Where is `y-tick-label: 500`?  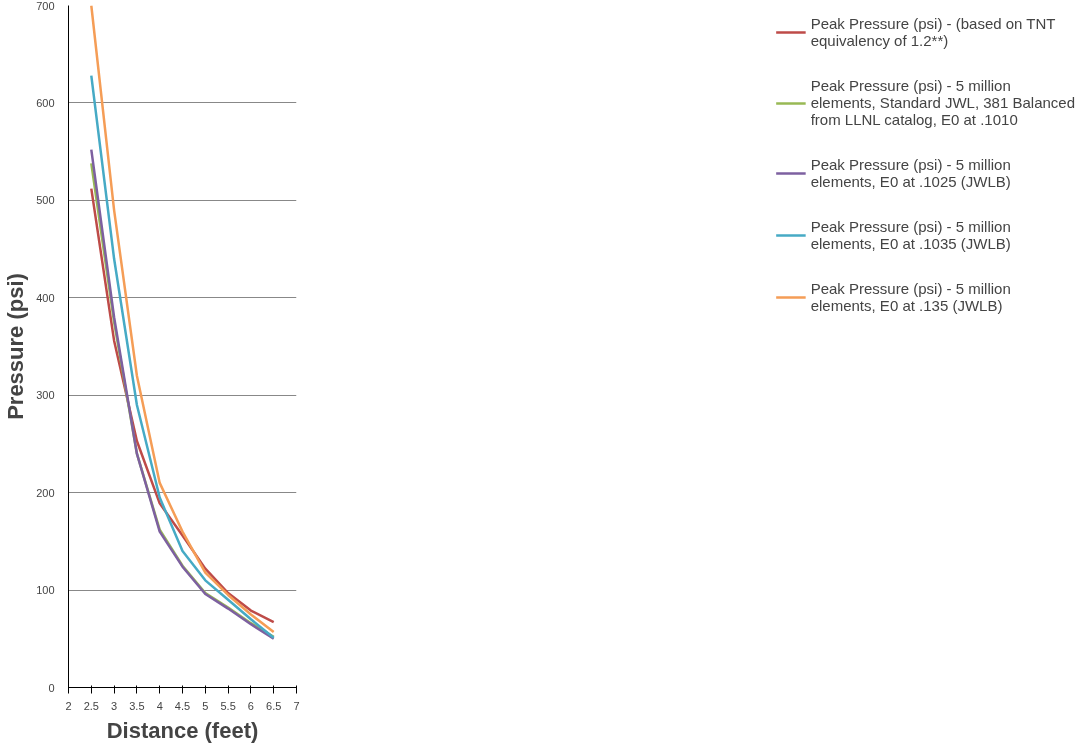 y-tick-label: 500 is located at coordinates (45, 200).